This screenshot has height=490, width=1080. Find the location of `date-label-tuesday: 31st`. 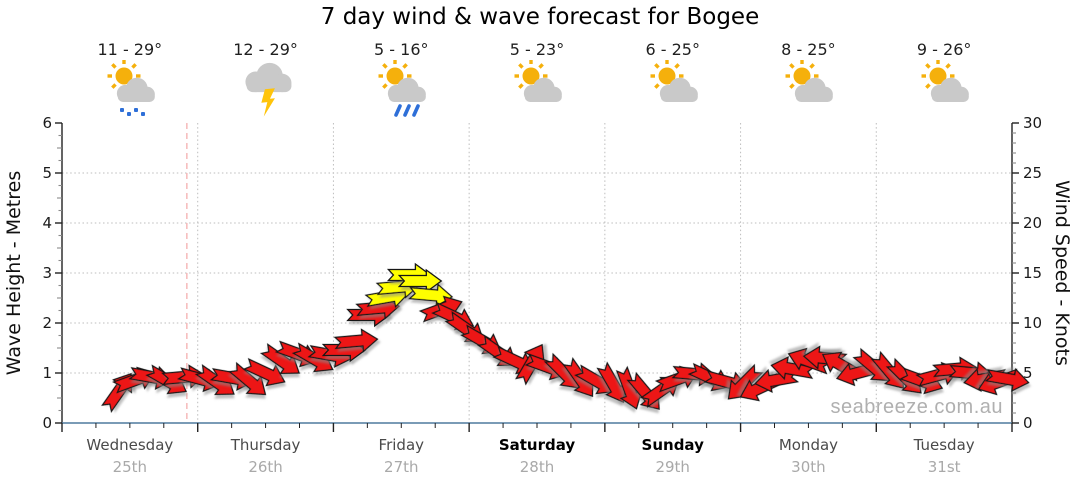

date-label-tuesday: 31st is located at coordinates (944, 467).